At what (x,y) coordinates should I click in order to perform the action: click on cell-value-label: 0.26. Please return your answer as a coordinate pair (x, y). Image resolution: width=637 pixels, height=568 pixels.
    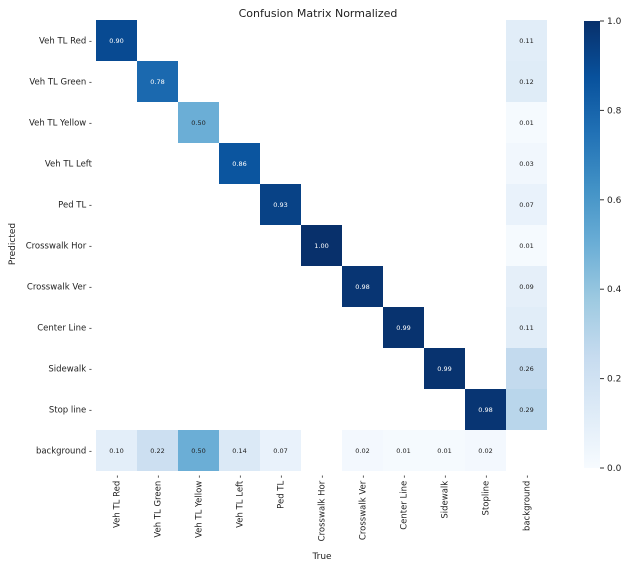
    Looking at the image, I should click on (526, 369).